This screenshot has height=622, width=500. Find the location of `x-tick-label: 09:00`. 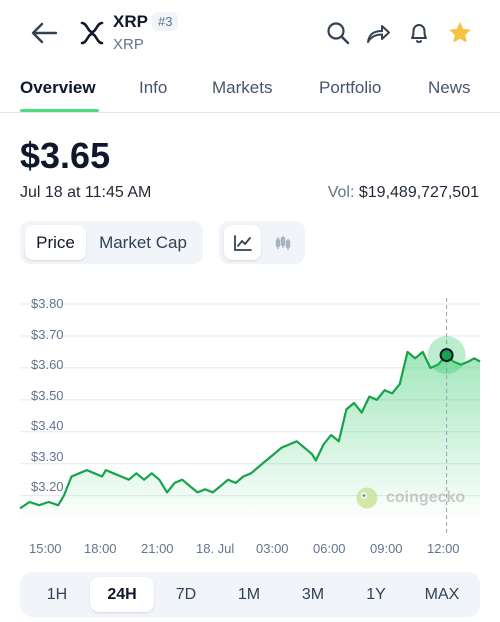

x-tick-label: 09:00 is located at coordinates (386, 548).